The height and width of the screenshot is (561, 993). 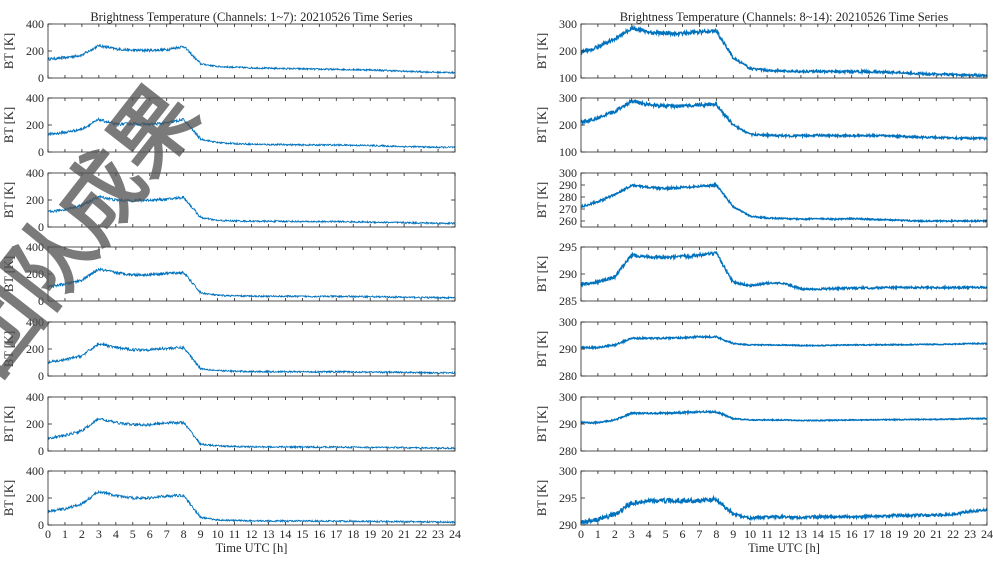 What do you see at coordinates (716, 534) in the screenshot?
I see `x-tick-label: 8` at bounding box center [716, 534].